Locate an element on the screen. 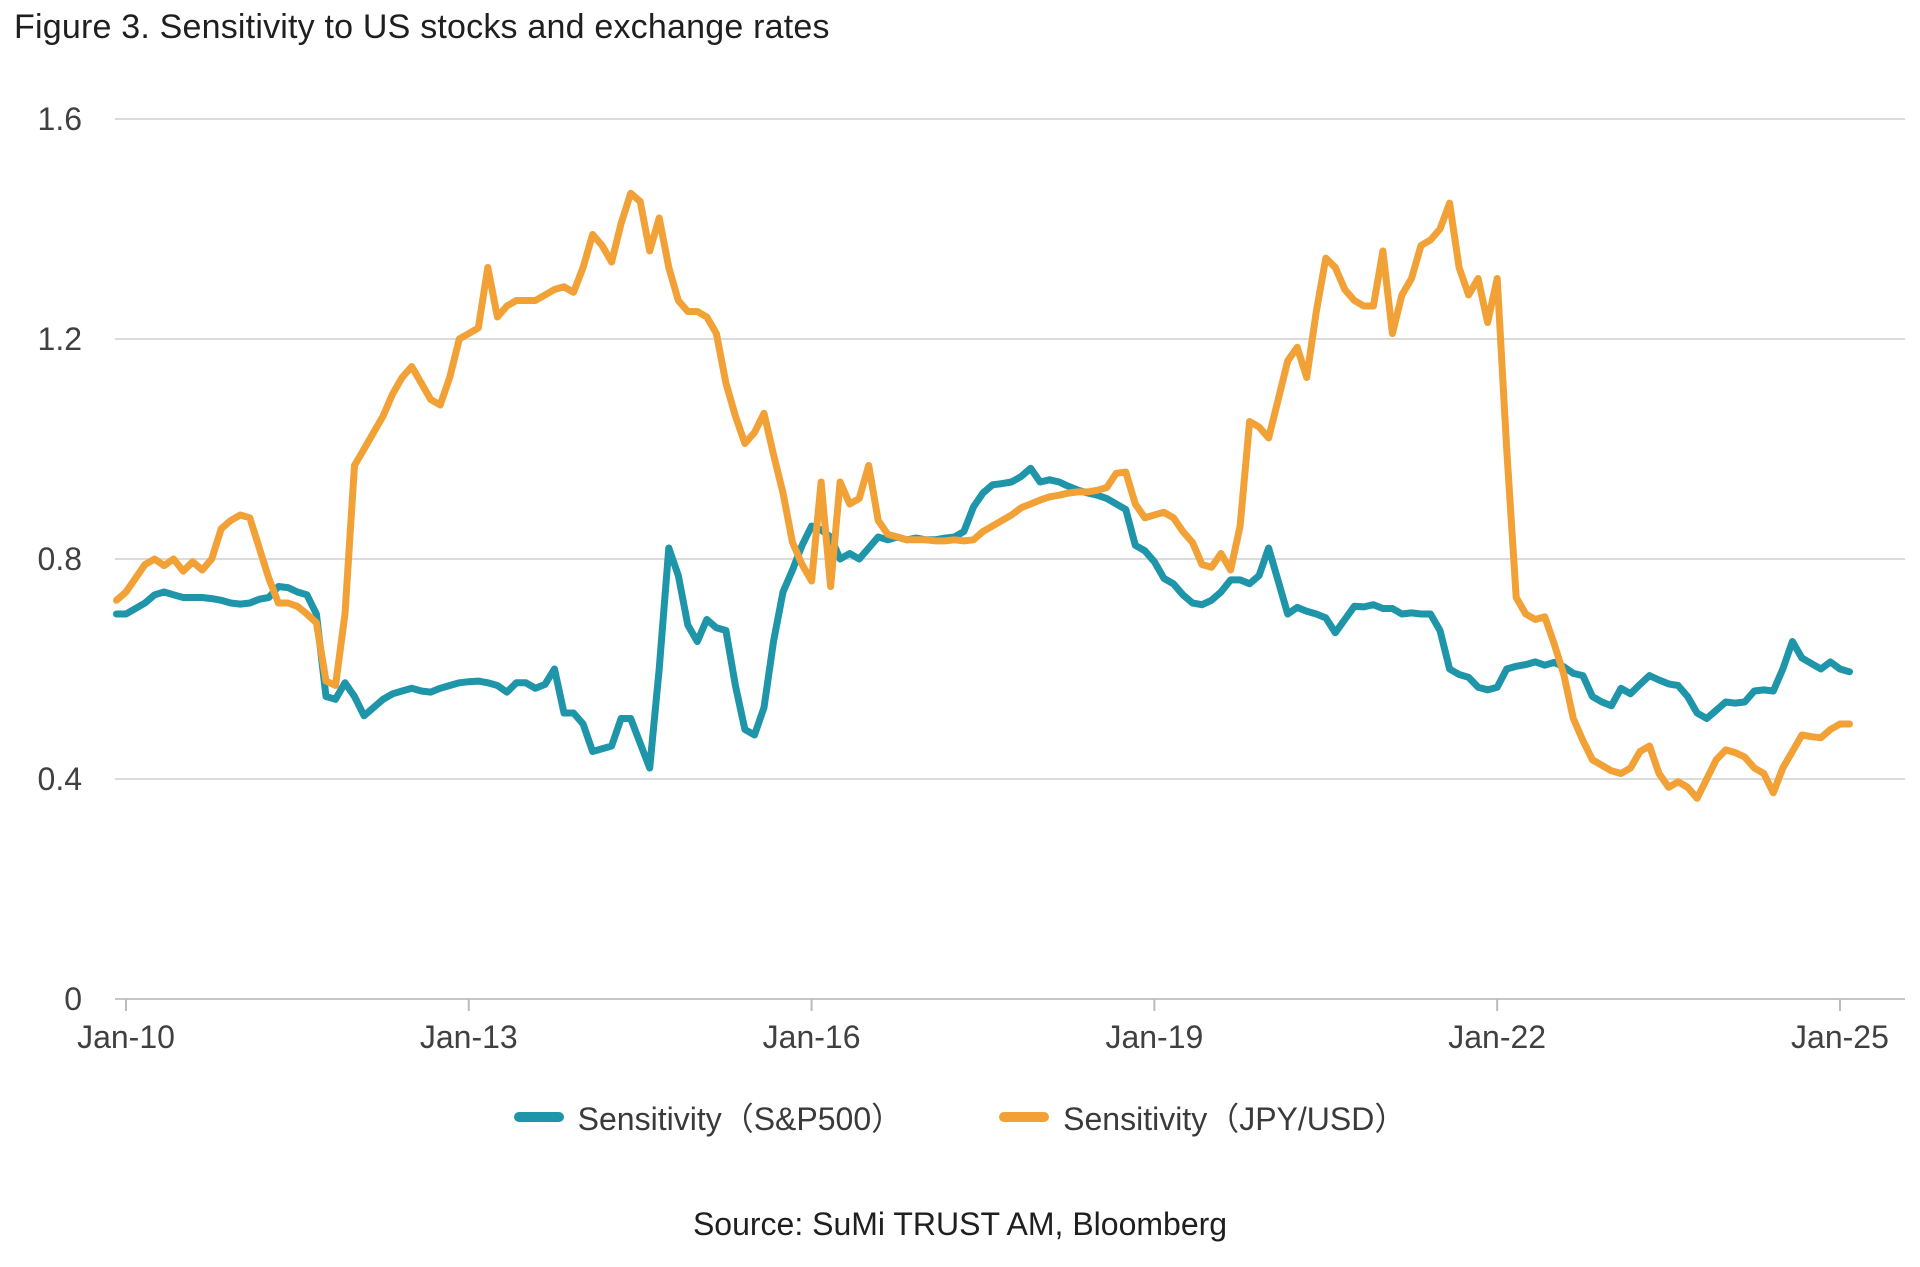 The image size is (1920, 1267). svg-text: Jan-19 is located at coordinates (1154, 1037).